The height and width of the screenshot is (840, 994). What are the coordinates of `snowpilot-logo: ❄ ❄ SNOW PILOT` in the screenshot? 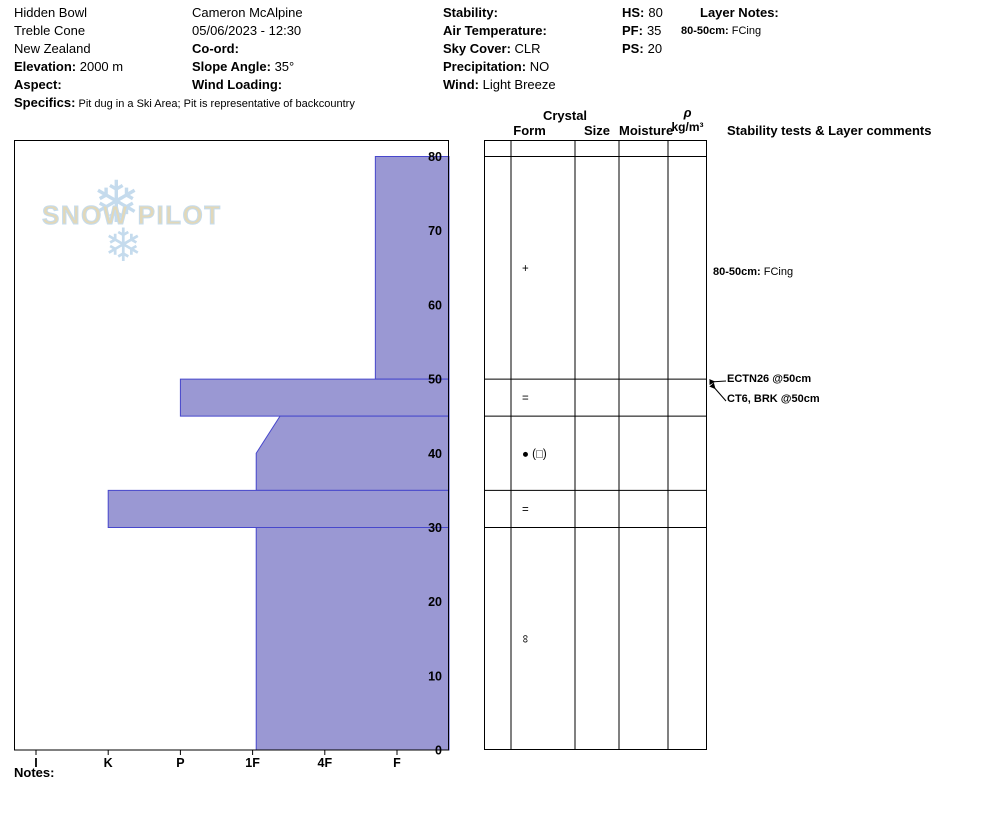 It's located at (130, 226).